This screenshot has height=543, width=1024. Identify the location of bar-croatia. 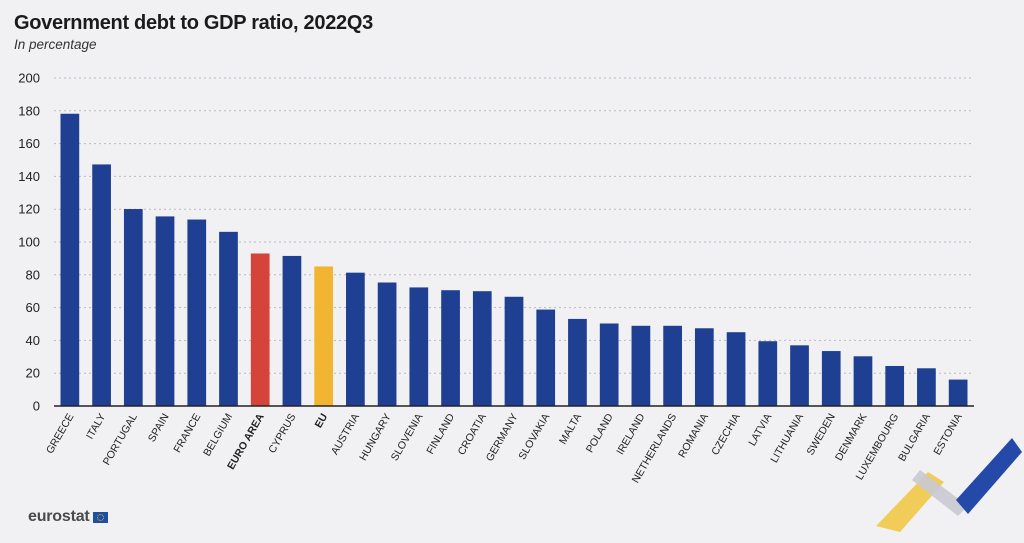
(482, 348).